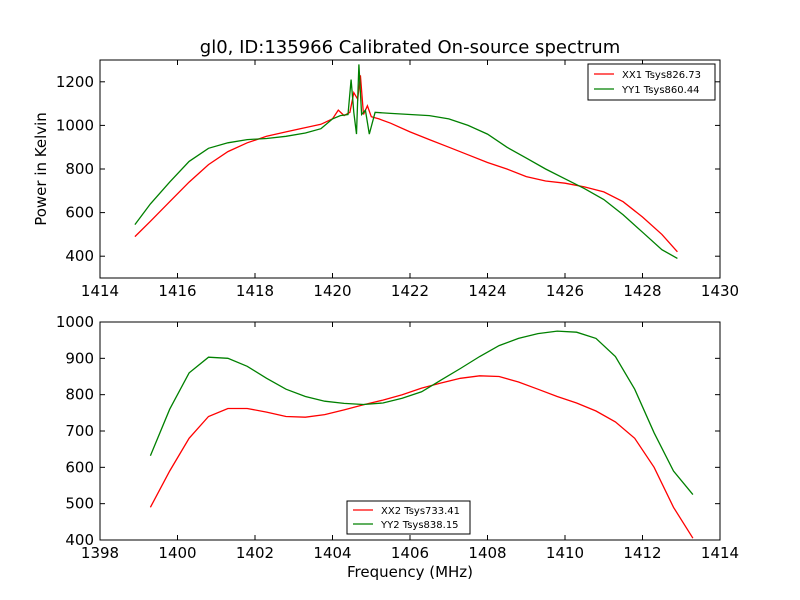 The width and height of the screenshot is (800, 600). What do you see at coordinates (255, 553) in the screenshot?
I see `chart2-xtick-label: 1402` at bounding box center [255, 553].